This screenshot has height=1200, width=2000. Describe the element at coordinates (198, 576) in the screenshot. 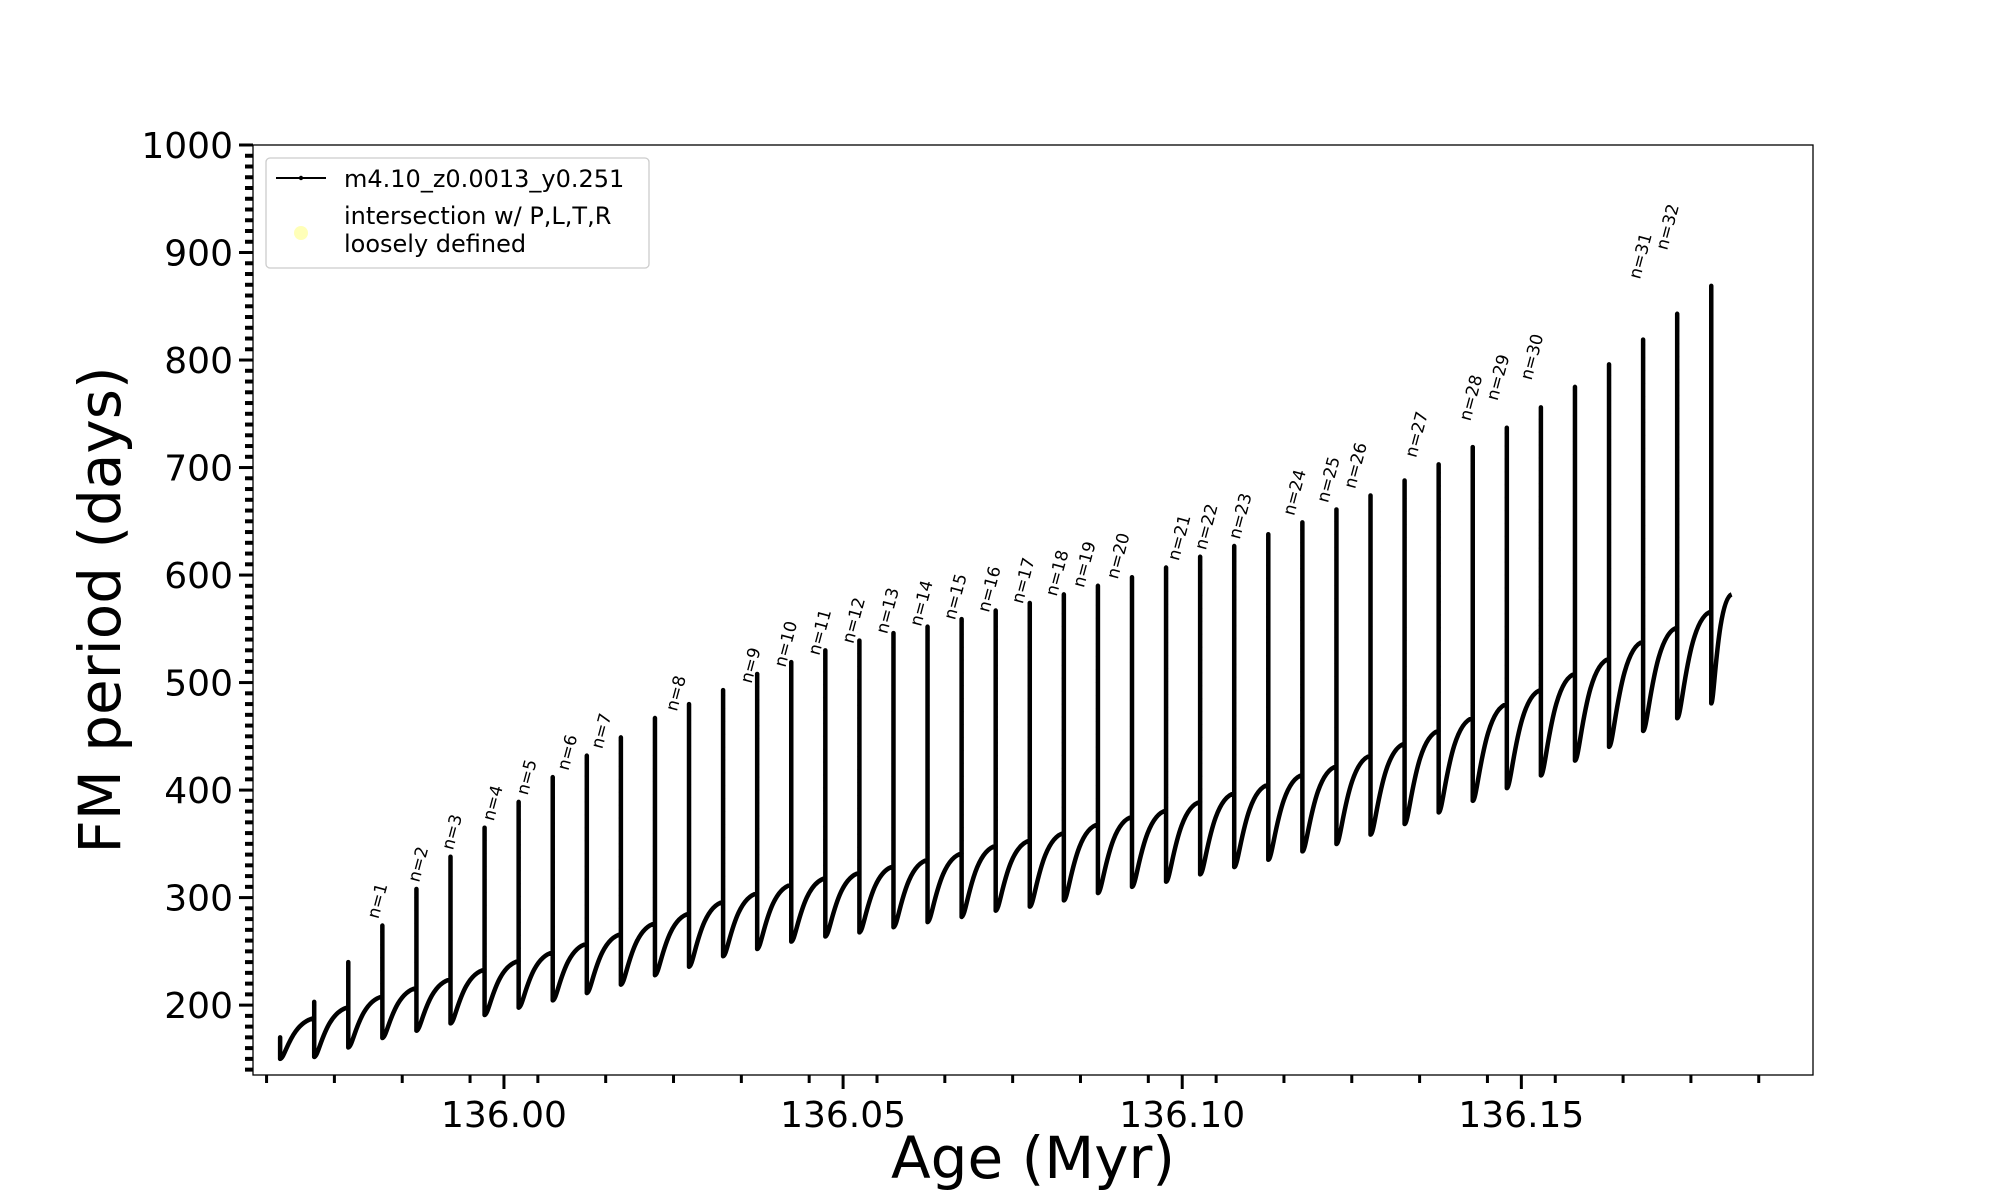

I see `y-tick-label: 600` at that location.